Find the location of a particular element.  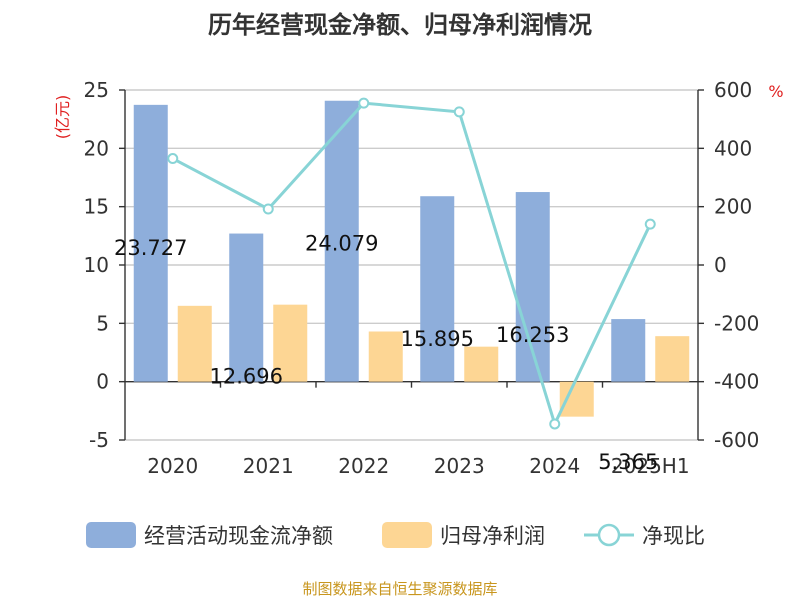

x-tick-label: 2024 is located at coordinates (554, 466).